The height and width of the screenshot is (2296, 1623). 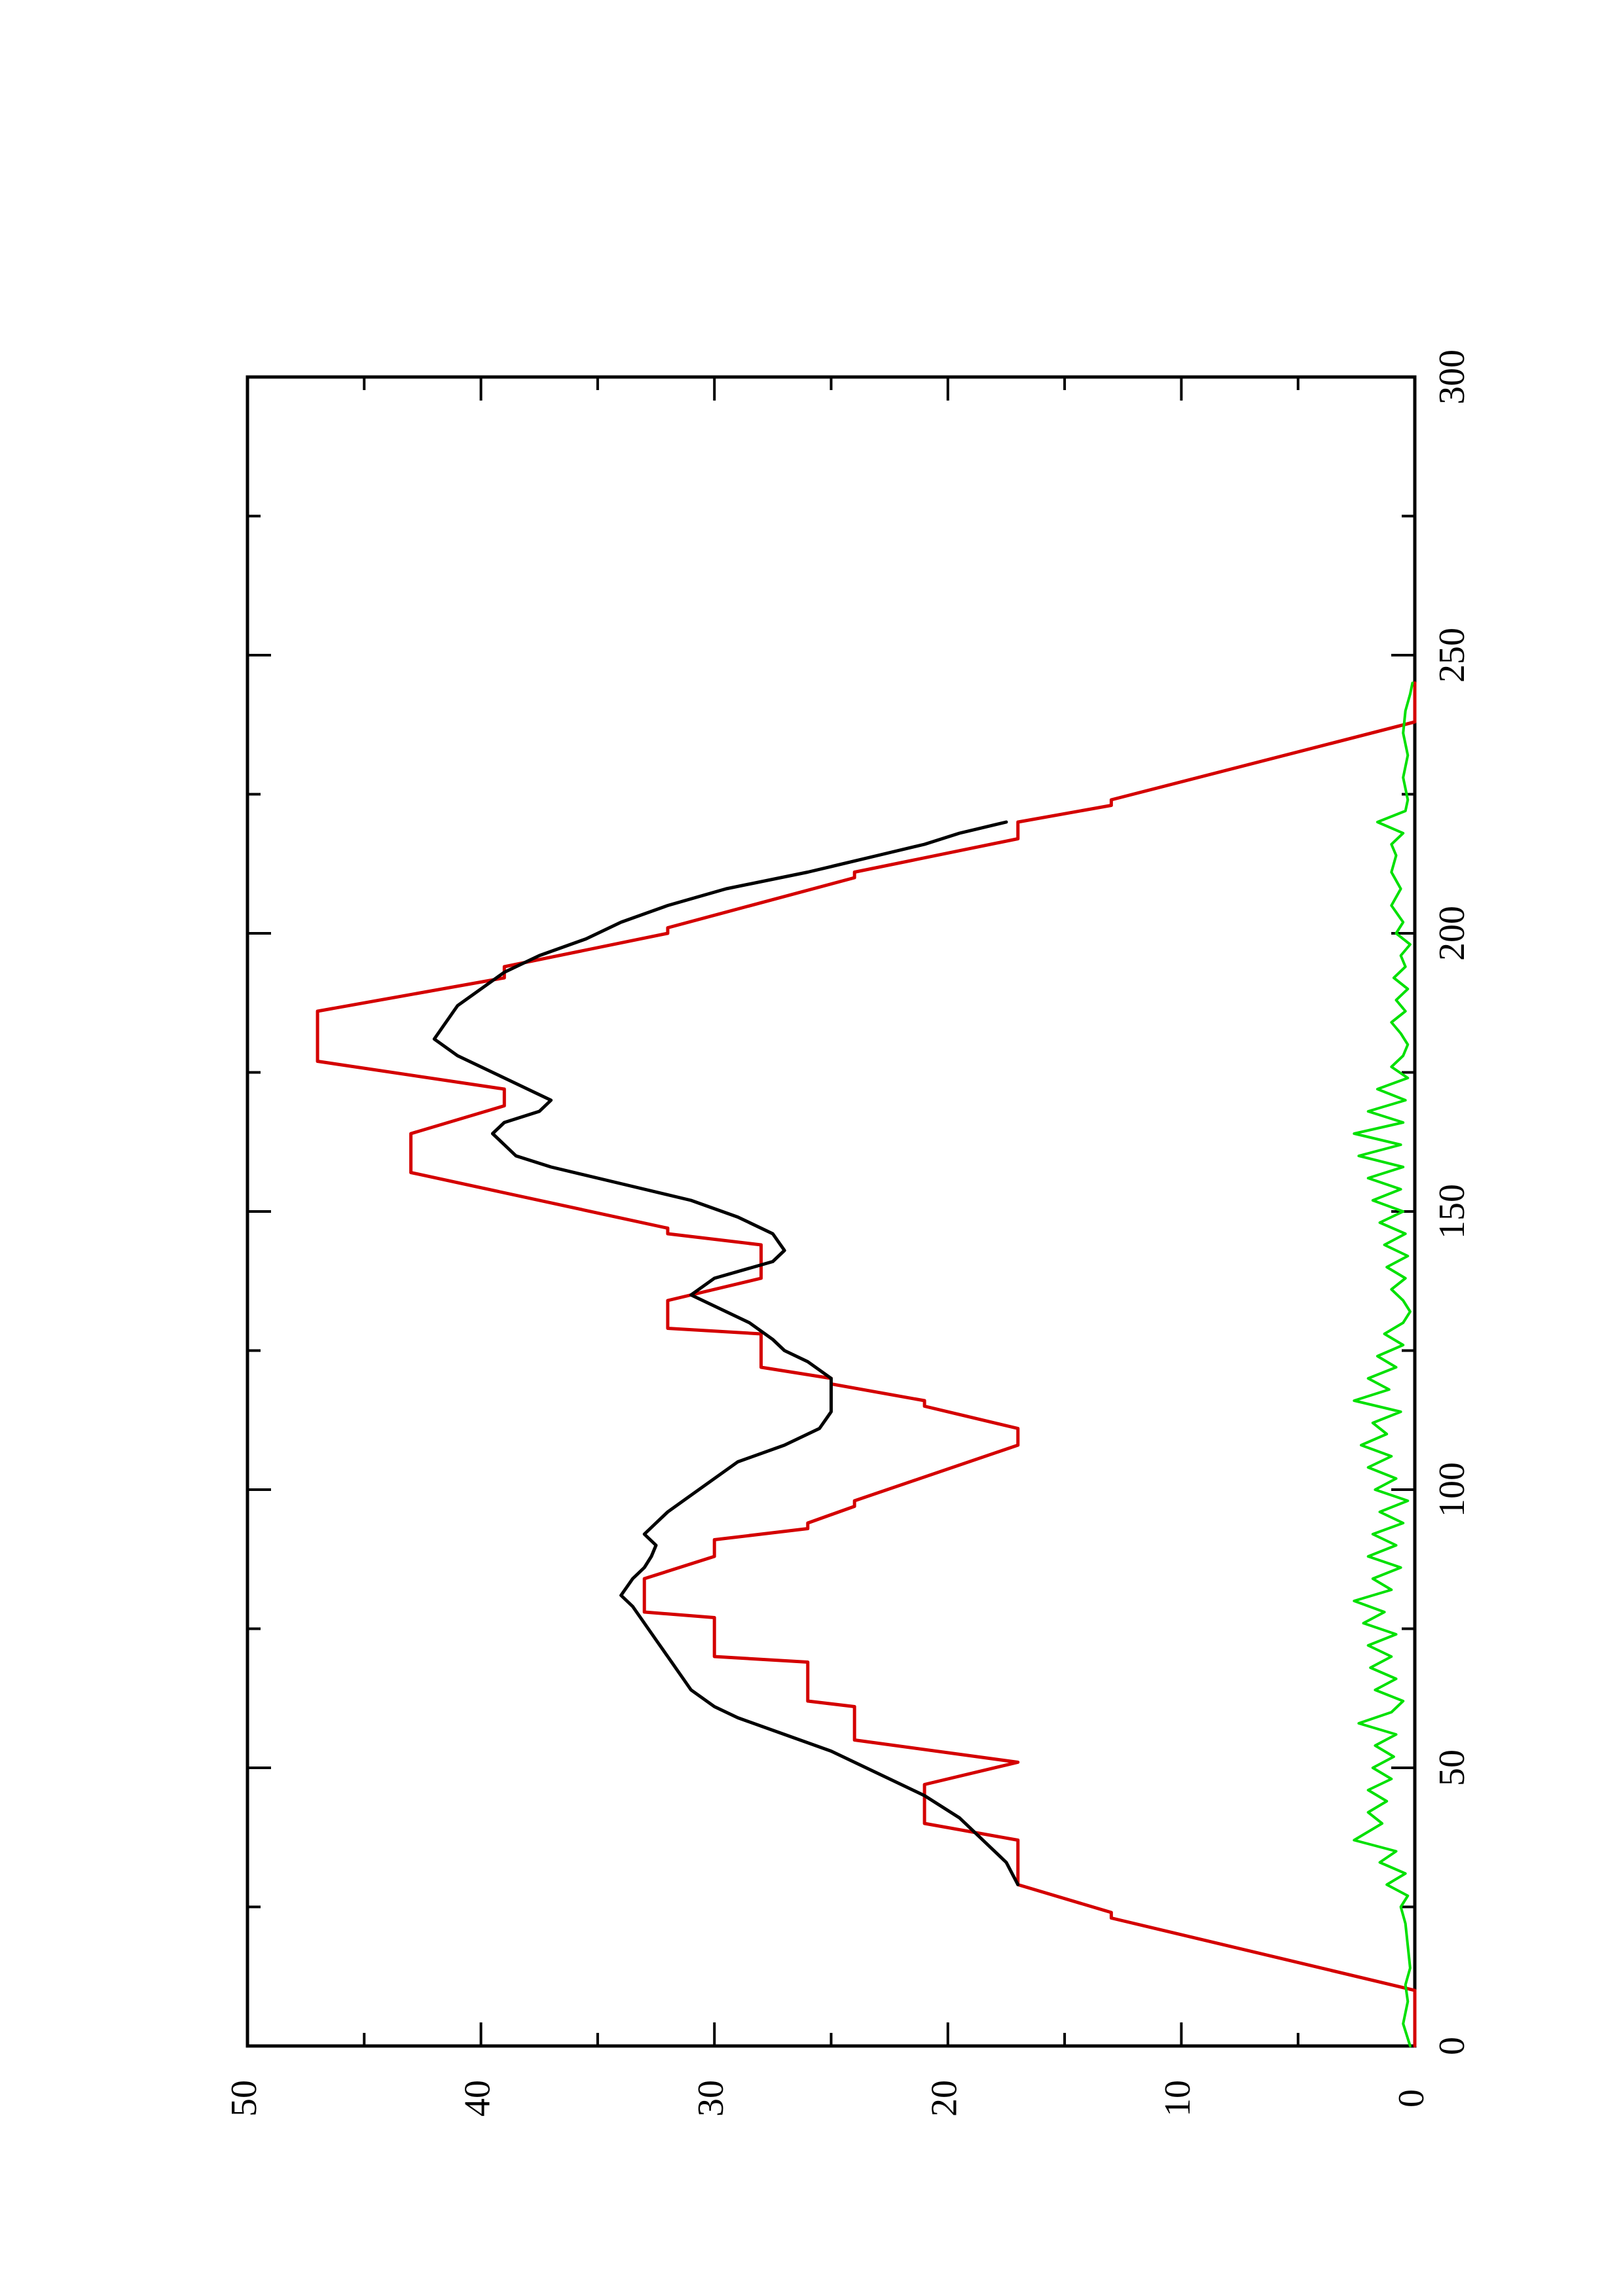 What do you see at coordinates (944, 2098) in the screenshot?
I see `y-tick-label: 20` at bounding box center [944, 2098].